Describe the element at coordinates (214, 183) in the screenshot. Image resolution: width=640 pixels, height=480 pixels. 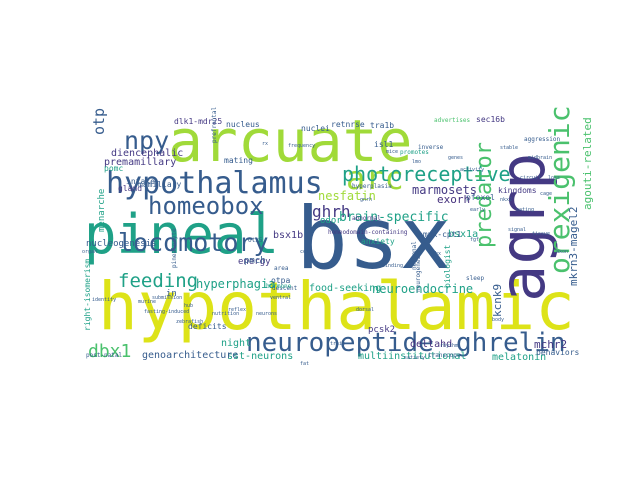
I see `word-hypothalamus: hypothalamus` at that location.